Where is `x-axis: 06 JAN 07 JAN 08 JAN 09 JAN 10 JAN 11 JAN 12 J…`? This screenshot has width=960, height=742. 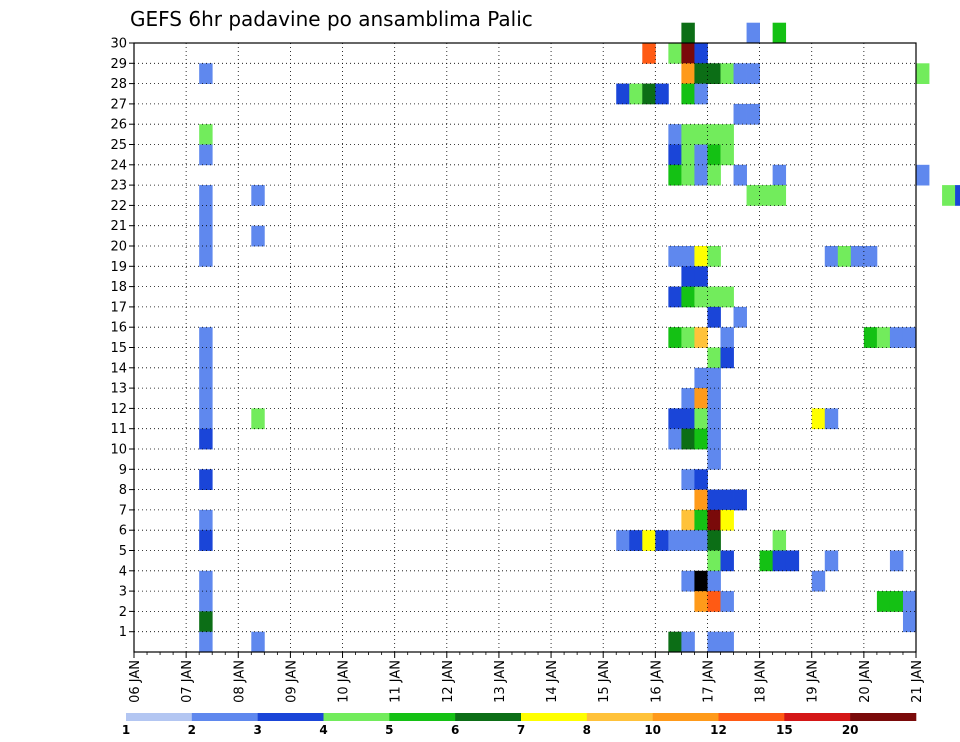
x-axis: 06 JAN 07 JAN 08 JAN 09 JAN 10 JAN 11 JAN 12 J… is located at coordinates (526, 677).